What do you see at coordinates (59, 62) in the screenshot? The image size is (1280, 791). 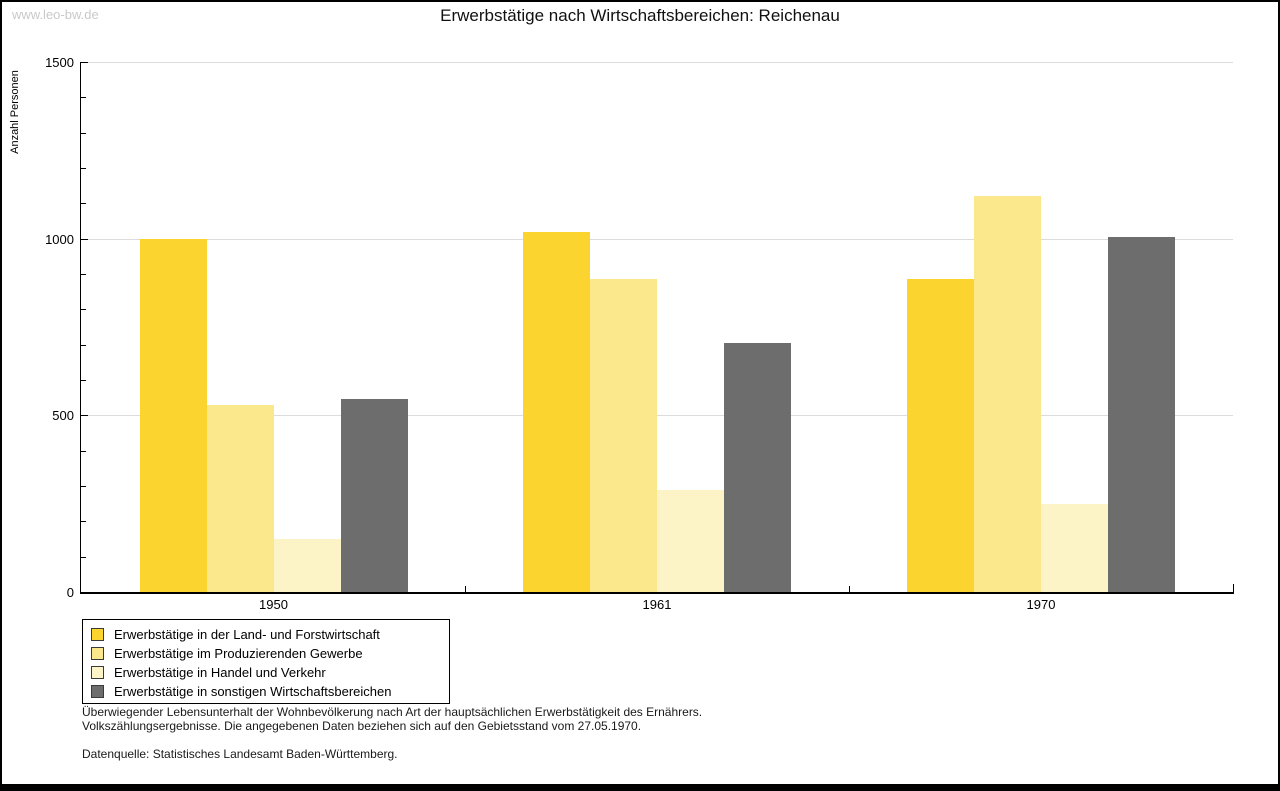 I see `y-tick-label-1500: 1500` at bounding box center [59, 62].